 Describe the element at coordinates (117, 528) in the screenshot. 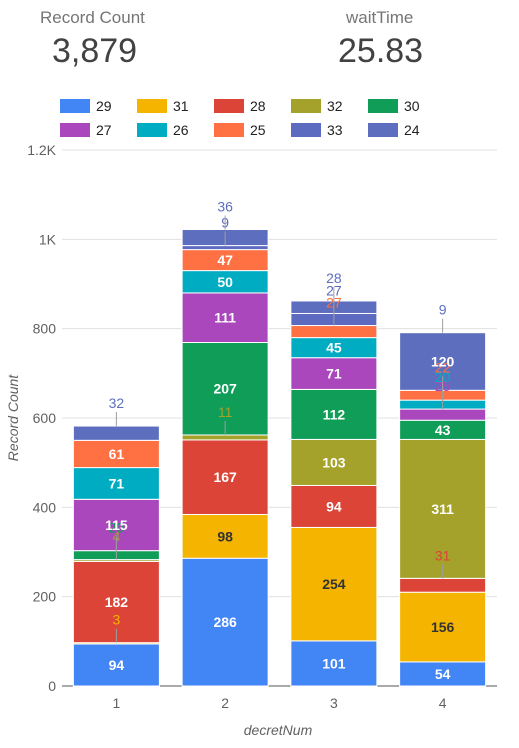

I see `data-label: 20` at that location.